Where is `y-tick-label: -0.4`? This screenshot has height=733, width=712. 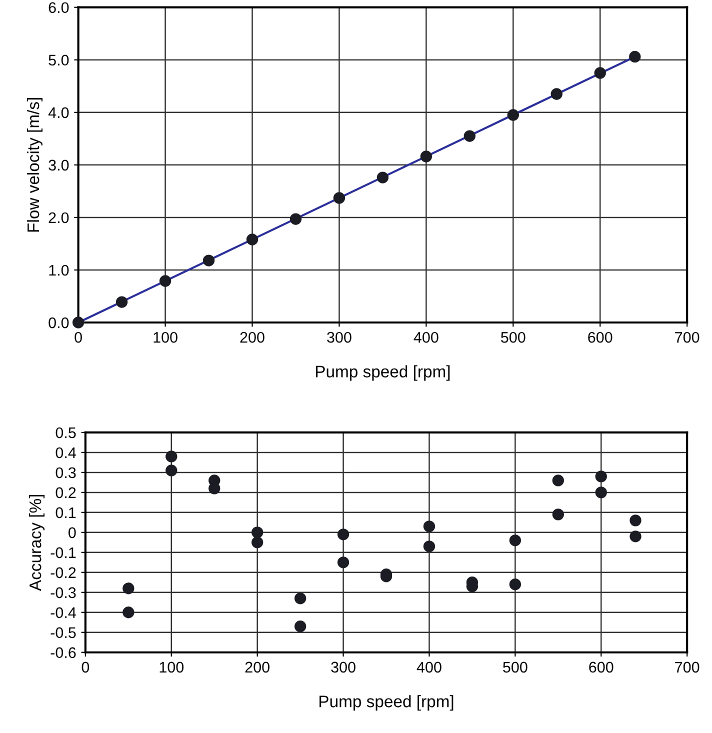
y-tick-label: -0.4 is located at coordinates (63, 612).